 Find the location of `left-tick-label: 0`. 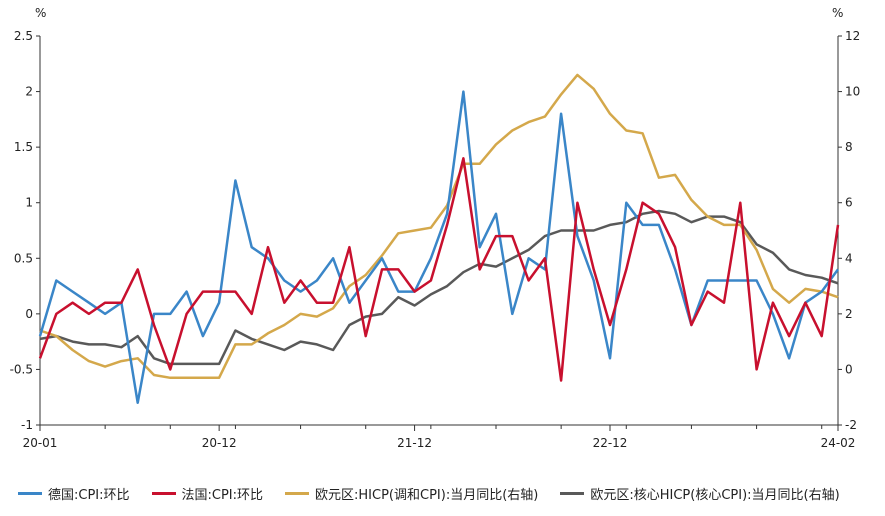

left-tick-label: 0 is located at coordinates (29, 314).